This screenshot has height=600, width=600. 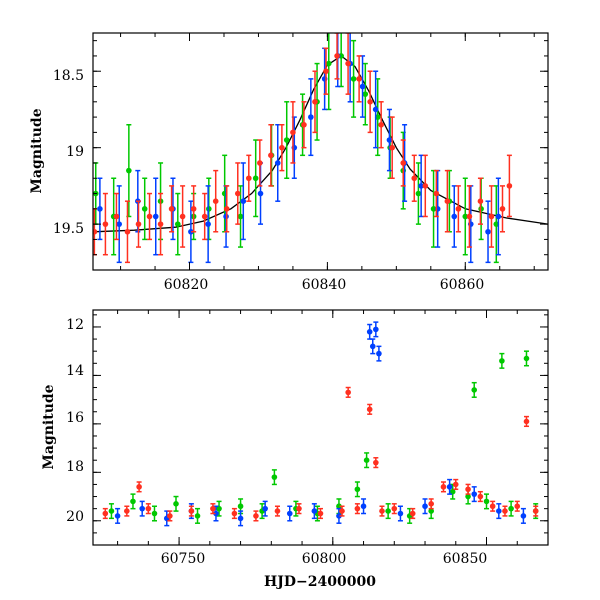 I want to click on top-ytick-label: 18.5, so click(x=68, y=76).